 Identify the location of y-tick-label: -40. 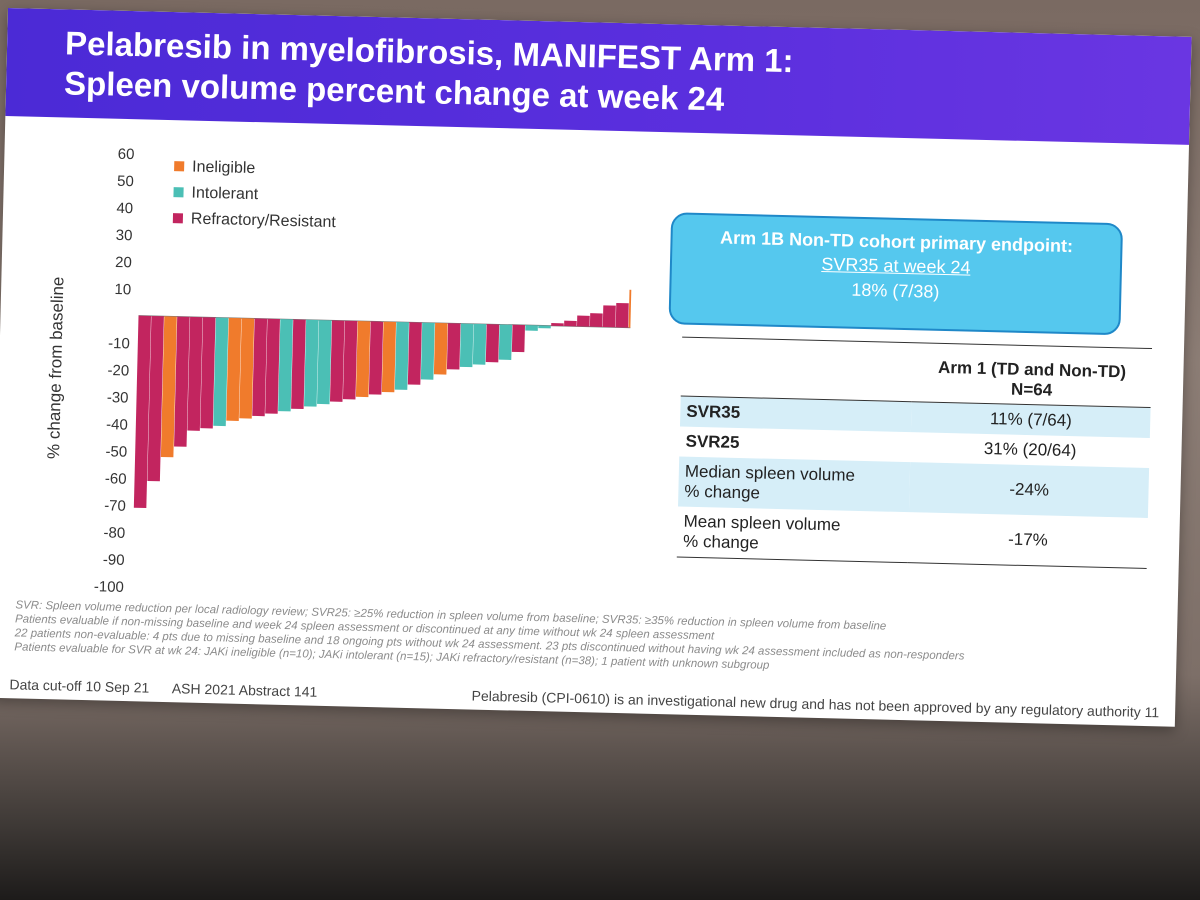
(117, 425).